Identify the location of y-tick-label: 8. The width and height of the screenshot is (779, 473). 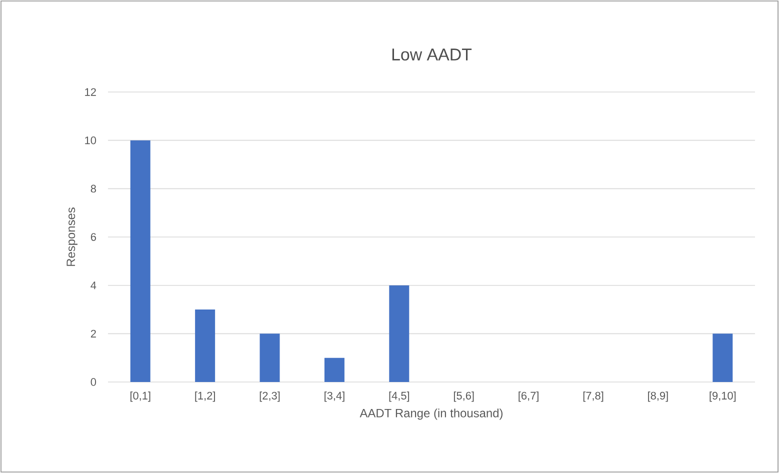
(93, 188).